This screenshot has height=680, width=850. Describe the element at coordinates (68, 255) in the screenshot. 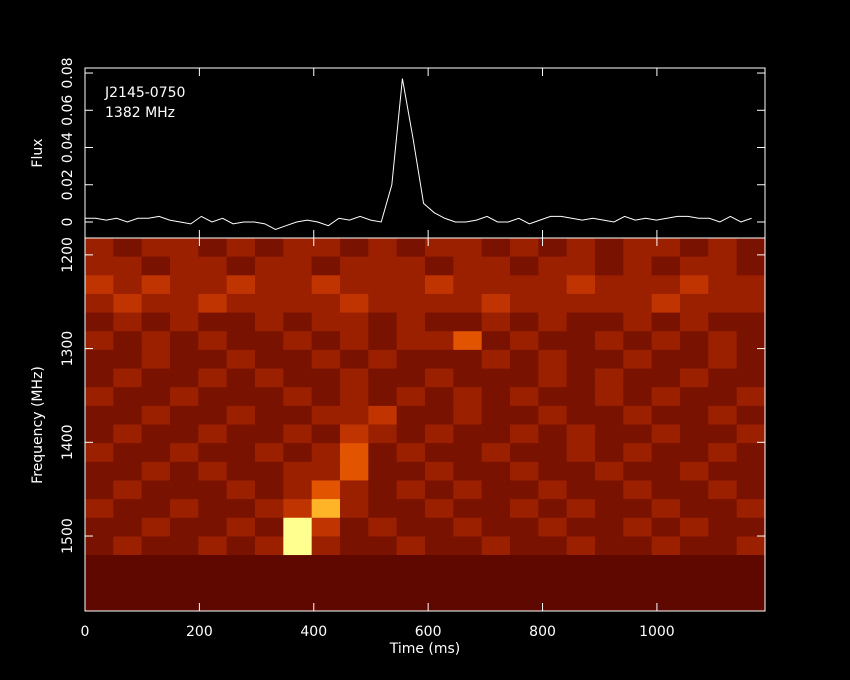

I see `y-tick-label: 1200` at that location.